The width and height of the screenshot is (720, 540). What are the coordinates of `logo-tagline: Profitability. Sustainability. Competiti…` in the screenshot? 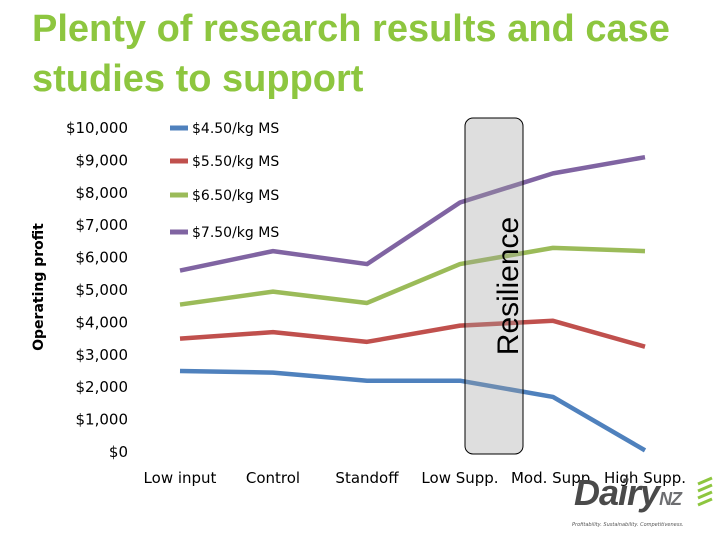 It's located at (628, 525).